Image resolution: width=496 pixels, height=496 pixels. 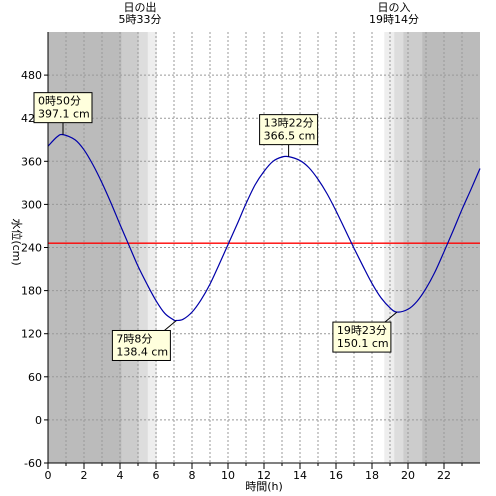 I want to click on x-axis-title: 時間(h), so click(x=264, y=486).